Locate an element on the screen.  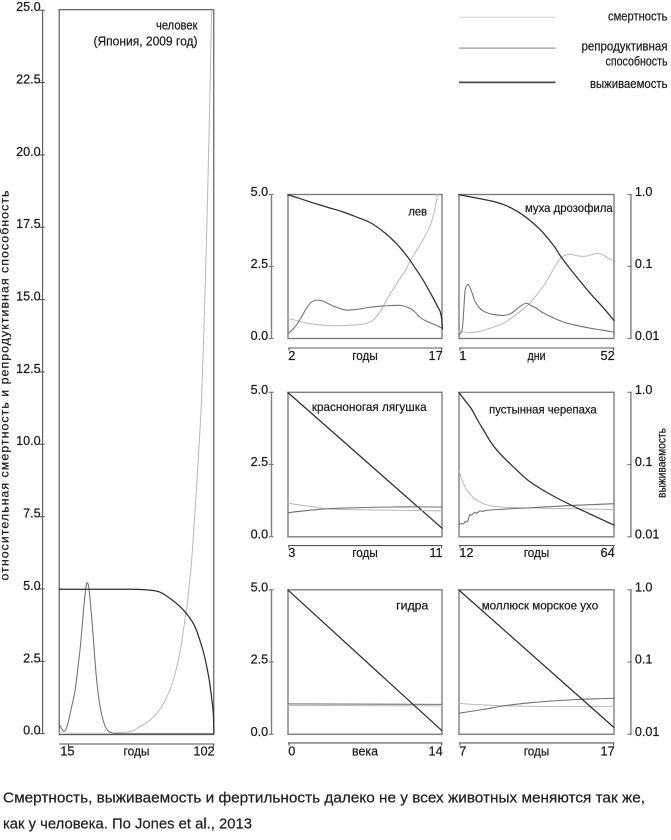
svg-text: гидра is located at coordinates (412, 605).